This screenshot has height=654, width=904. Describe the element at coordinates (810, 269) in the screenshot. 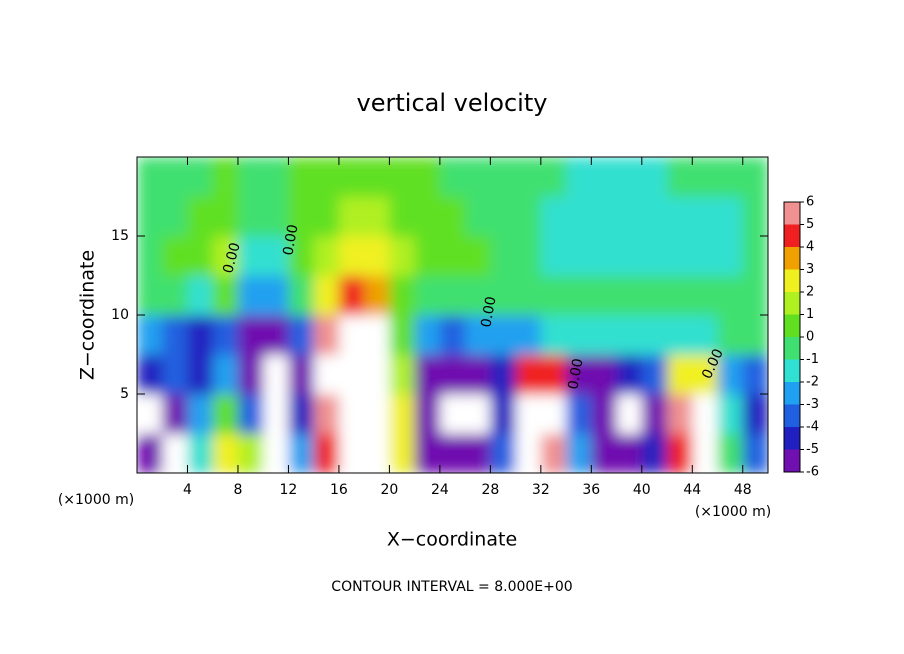

I see `colorbar-label: 3` at that location.